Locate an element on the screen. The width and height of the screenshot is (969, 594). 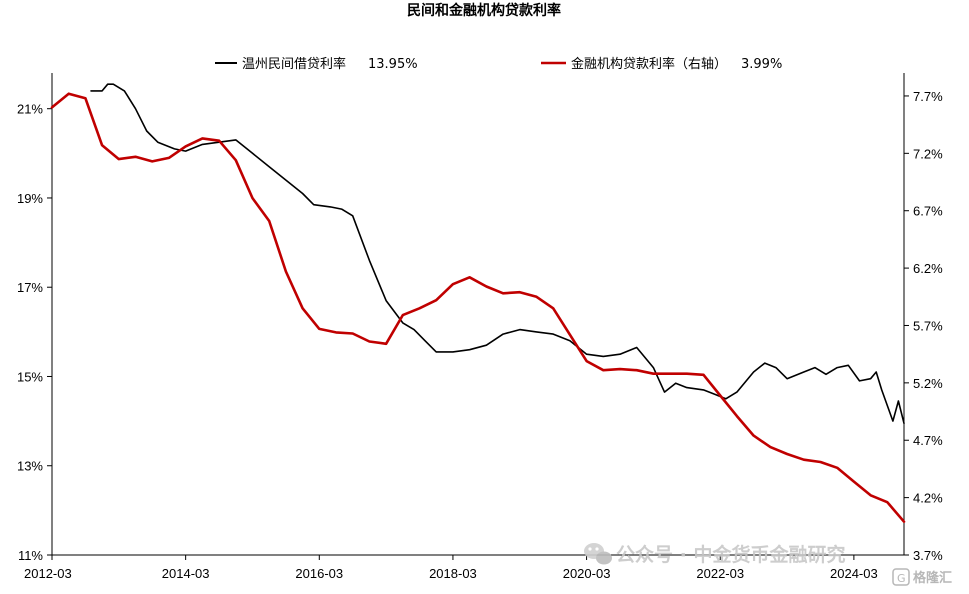
right-axis-ticks: 3.7% 4.2% 4.7% 5.2% 5.7% 6.2% 6.7% 7.2% 7.7% is located at coordinates (923, 326).